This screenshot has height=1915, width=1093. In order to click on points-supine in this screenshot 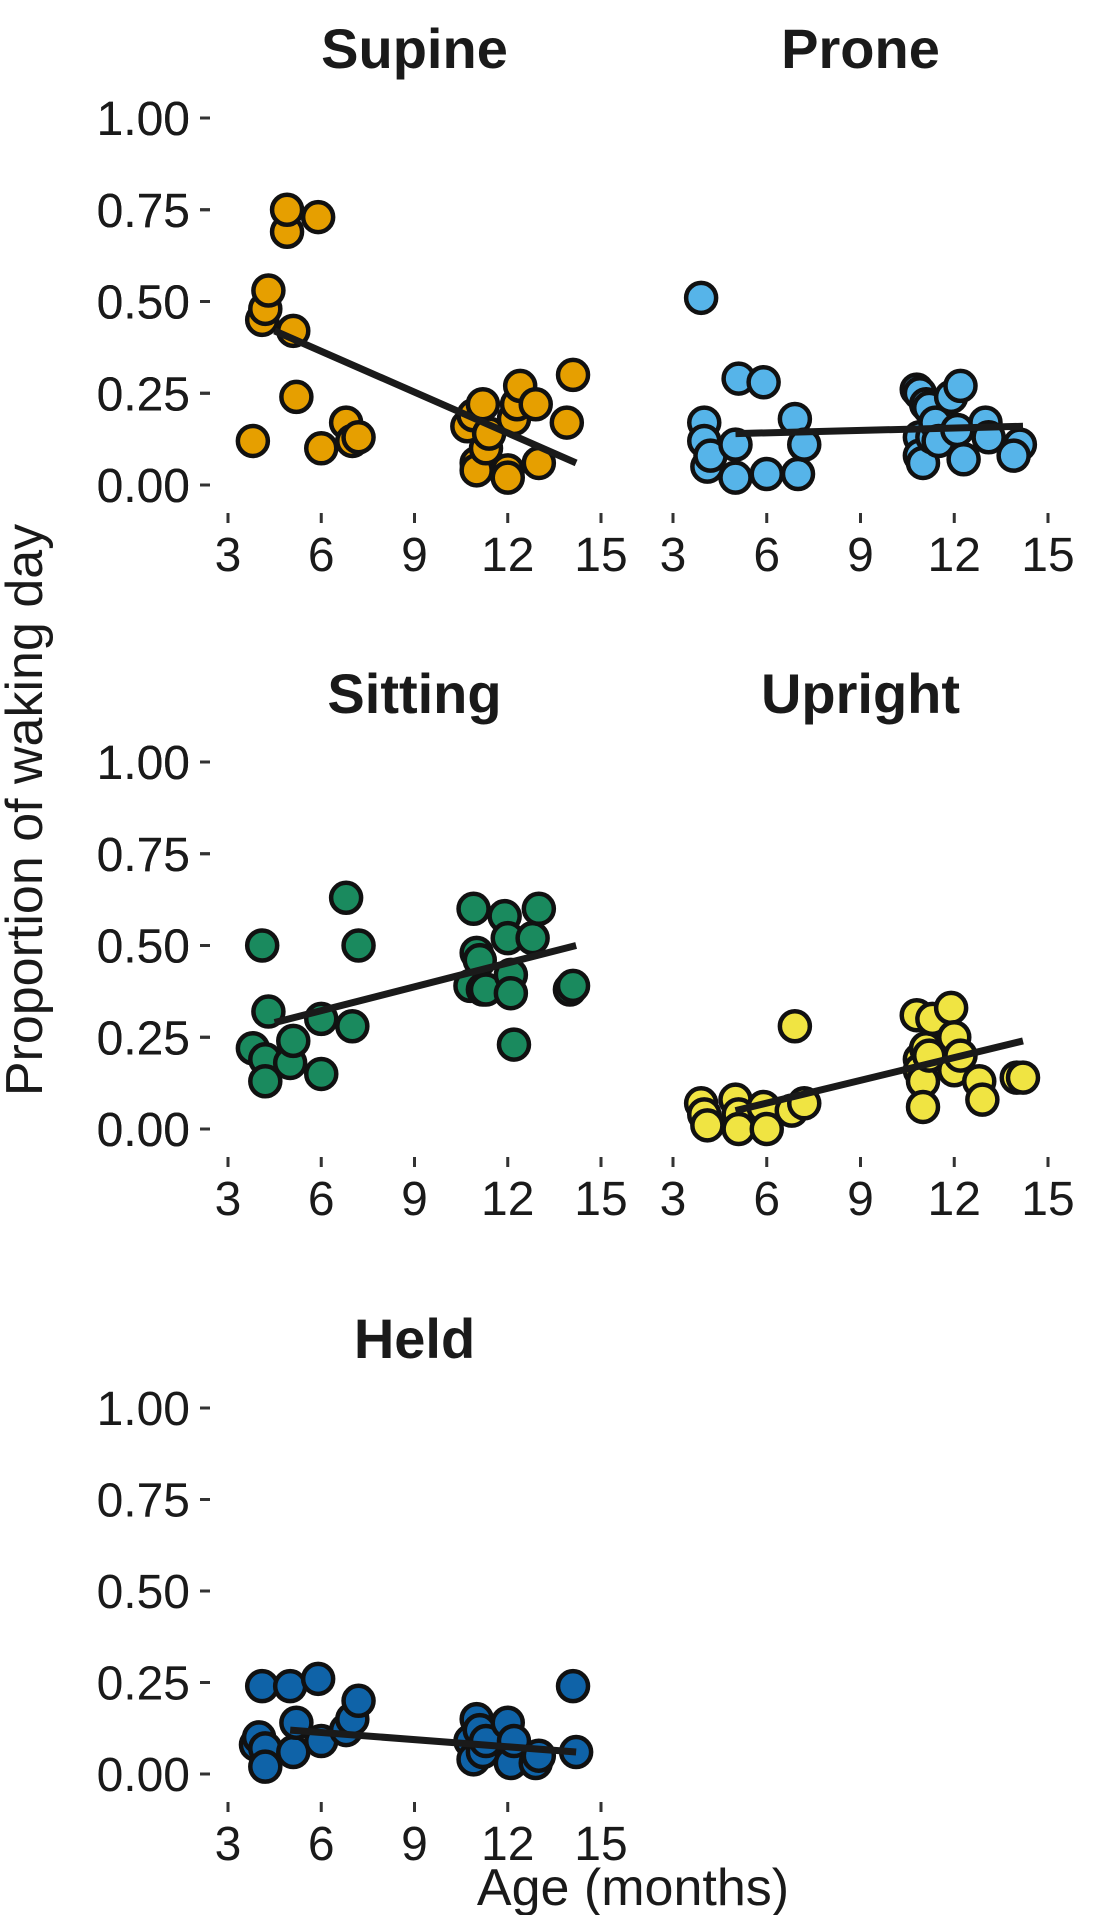, I will do `click(413, 343)`.